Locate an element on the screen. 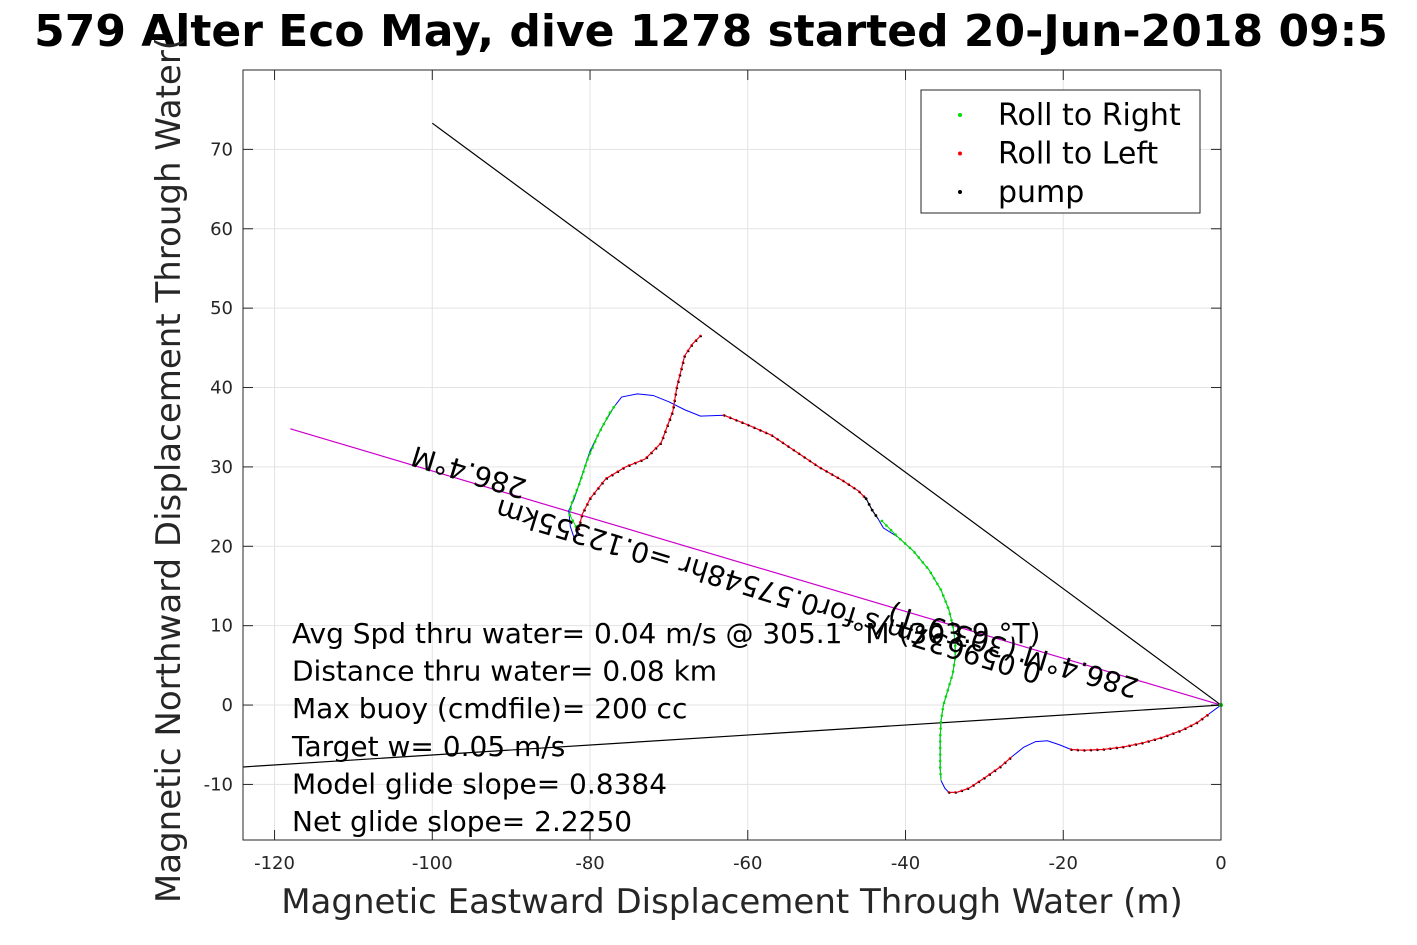 Image resolution: width=1417 pixels, height=945 pixels. x-tick-label: -60 is located at coordinates (747, 863).